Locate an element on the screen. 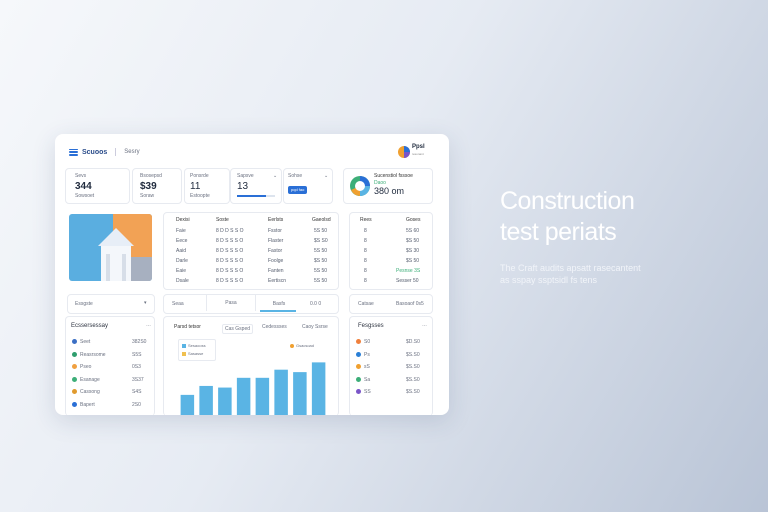 The width and height of the screenshot is (768, 512). list-item-value: 0S3 is located at coordinates (136, 367).